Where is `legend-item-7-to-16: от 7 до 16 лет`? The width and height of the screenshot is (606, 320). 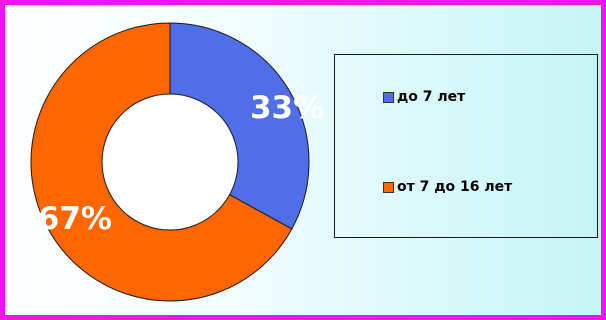 legend-item-7-to-16: от 7 до 16 лет is located at coordinates (447, 187).